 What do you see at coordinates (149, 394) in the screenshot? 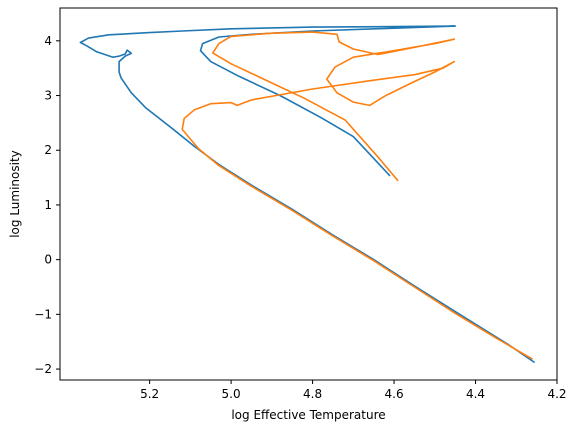
I see `x-tick-label: 5.2` at bounding box center [149, 394].